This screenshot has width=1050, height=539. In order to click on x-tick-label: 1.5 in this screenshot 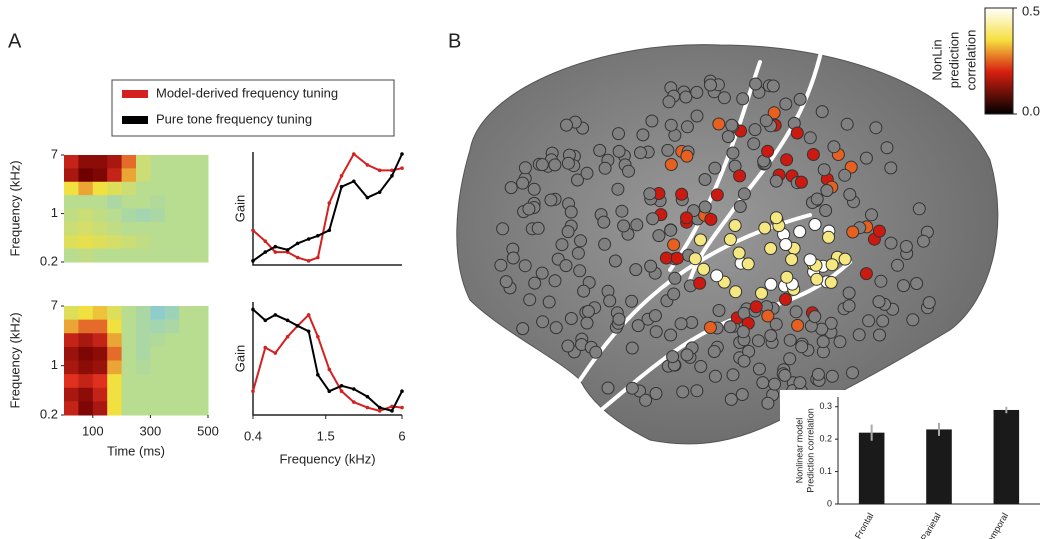, I will do `click(326, 435)`.